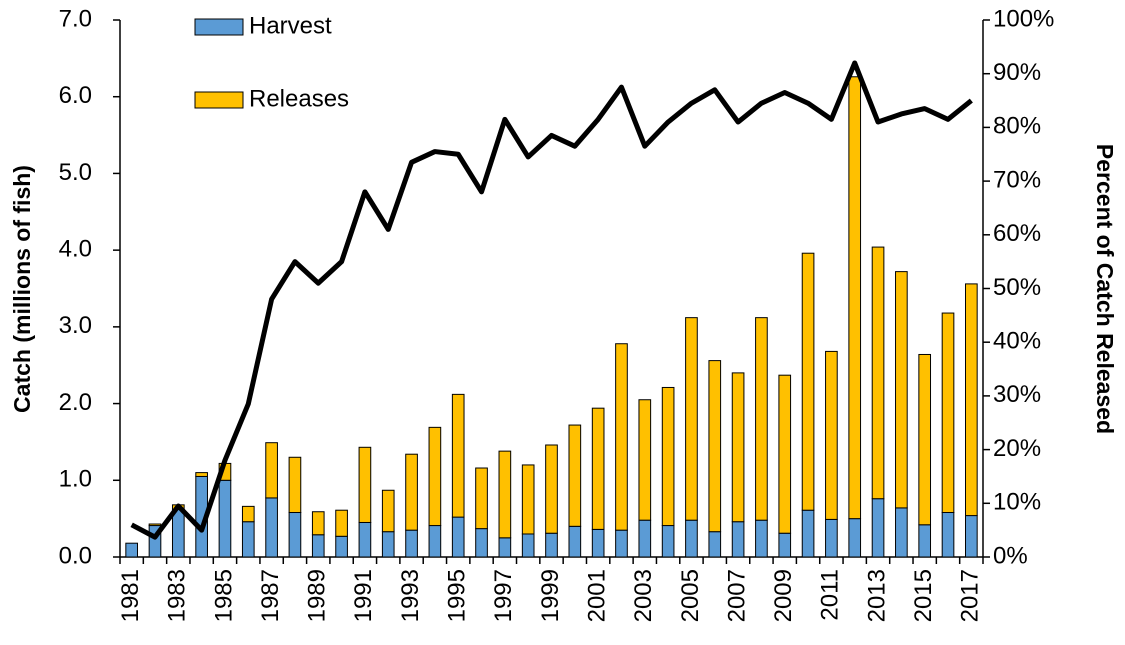  What do you see at coordinates (75, 555) in the screenshot?
I see `y-tick-label: 0.0` at bounding box center [75, 555].